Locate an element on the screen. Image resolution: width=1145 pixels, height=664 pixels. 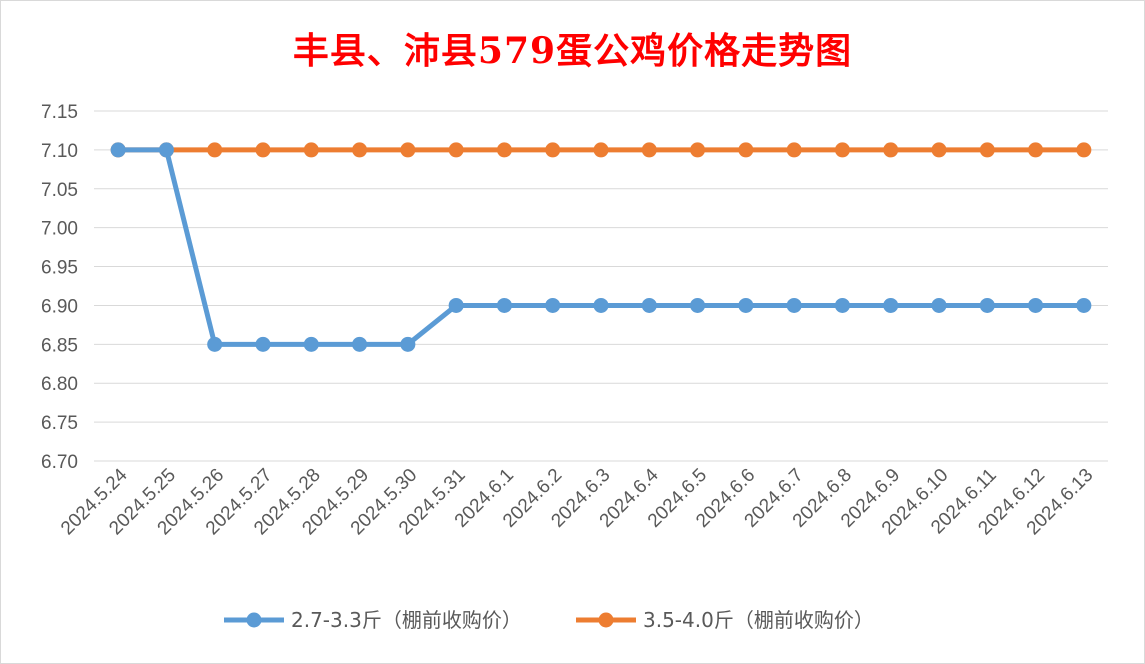
y-tick-label: 6.80 is located at coordinates (59, 384).